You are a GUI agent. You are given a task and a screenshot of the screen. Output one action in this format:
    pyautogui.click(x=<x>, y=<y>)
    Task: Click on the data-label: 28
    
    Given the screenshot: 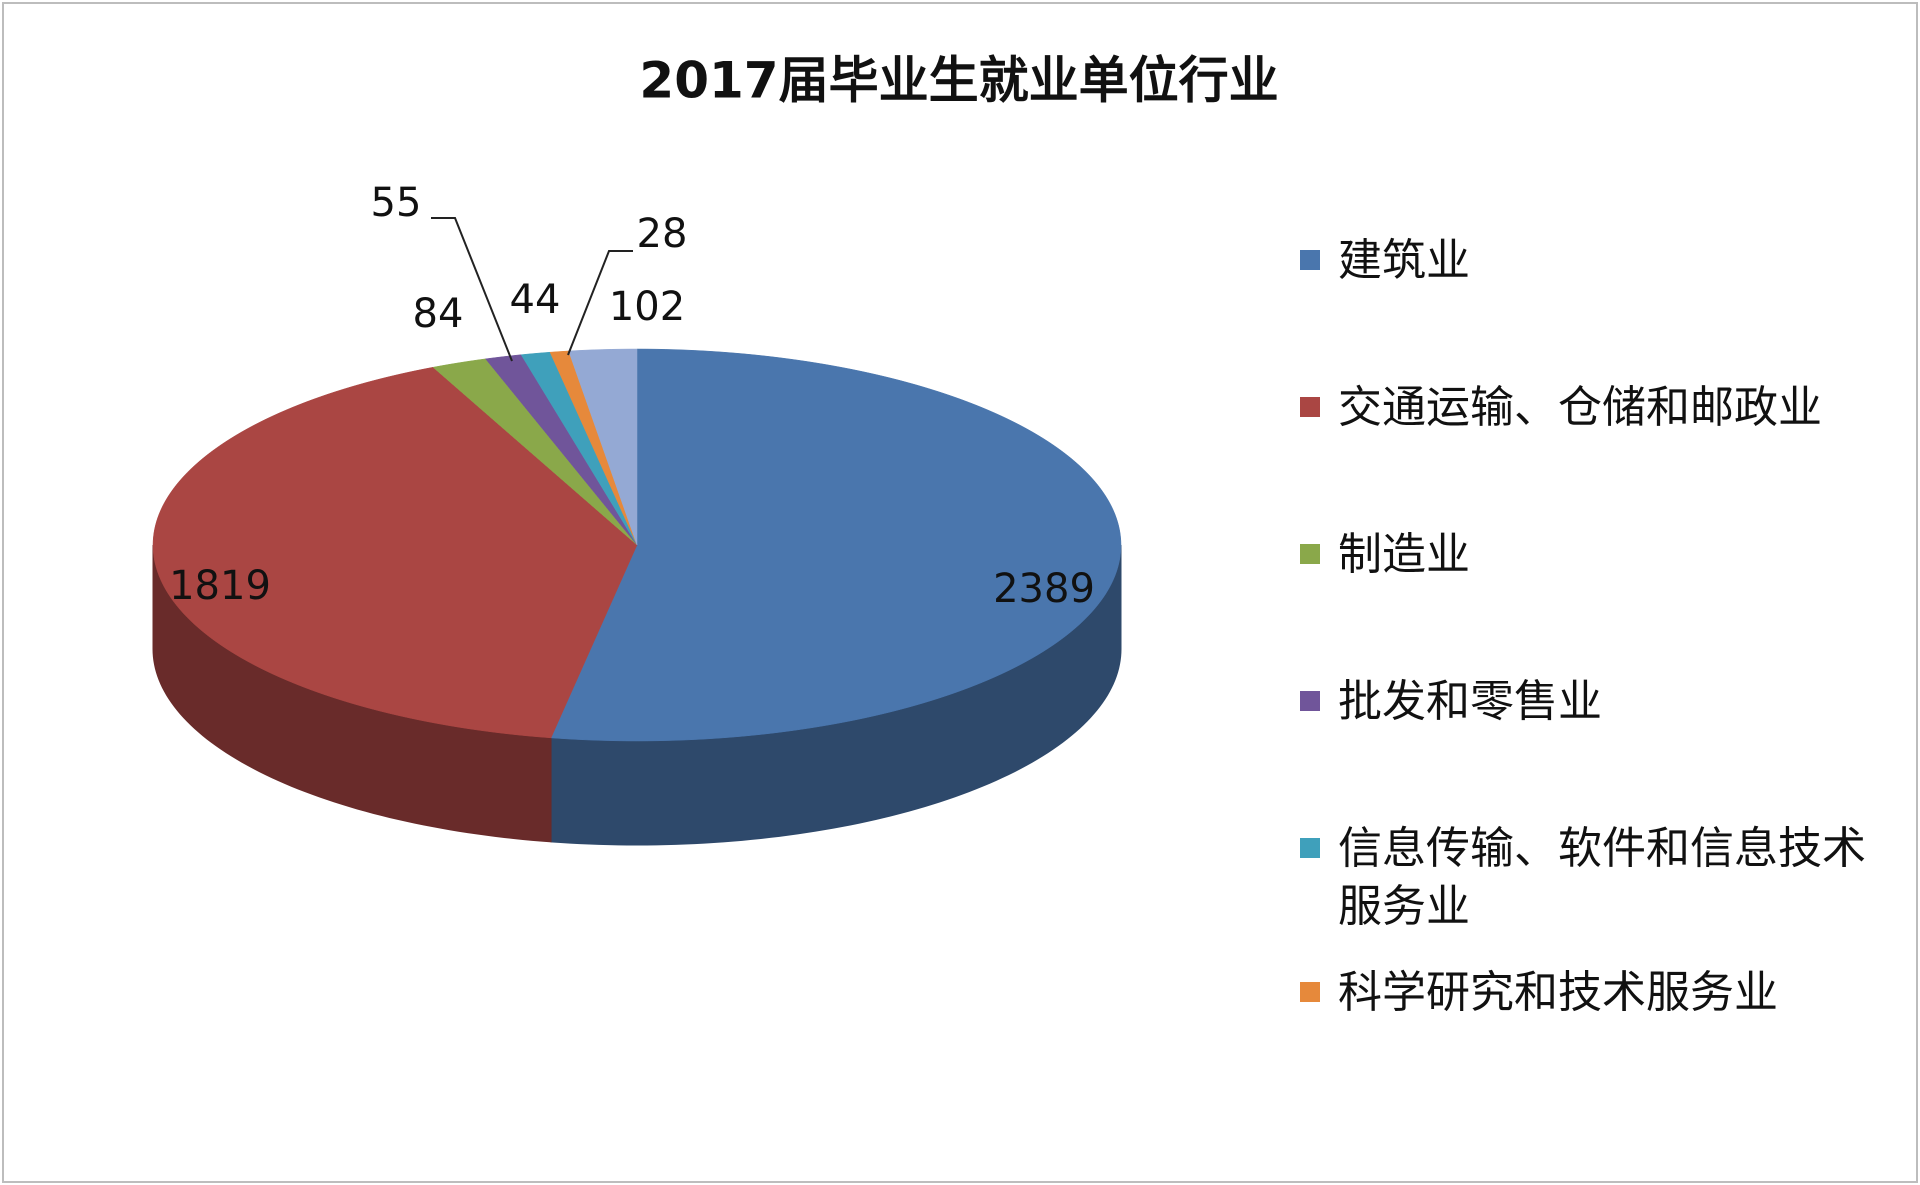 What is the action you would take?
    pyautogui.click(x=662, y=234)
    